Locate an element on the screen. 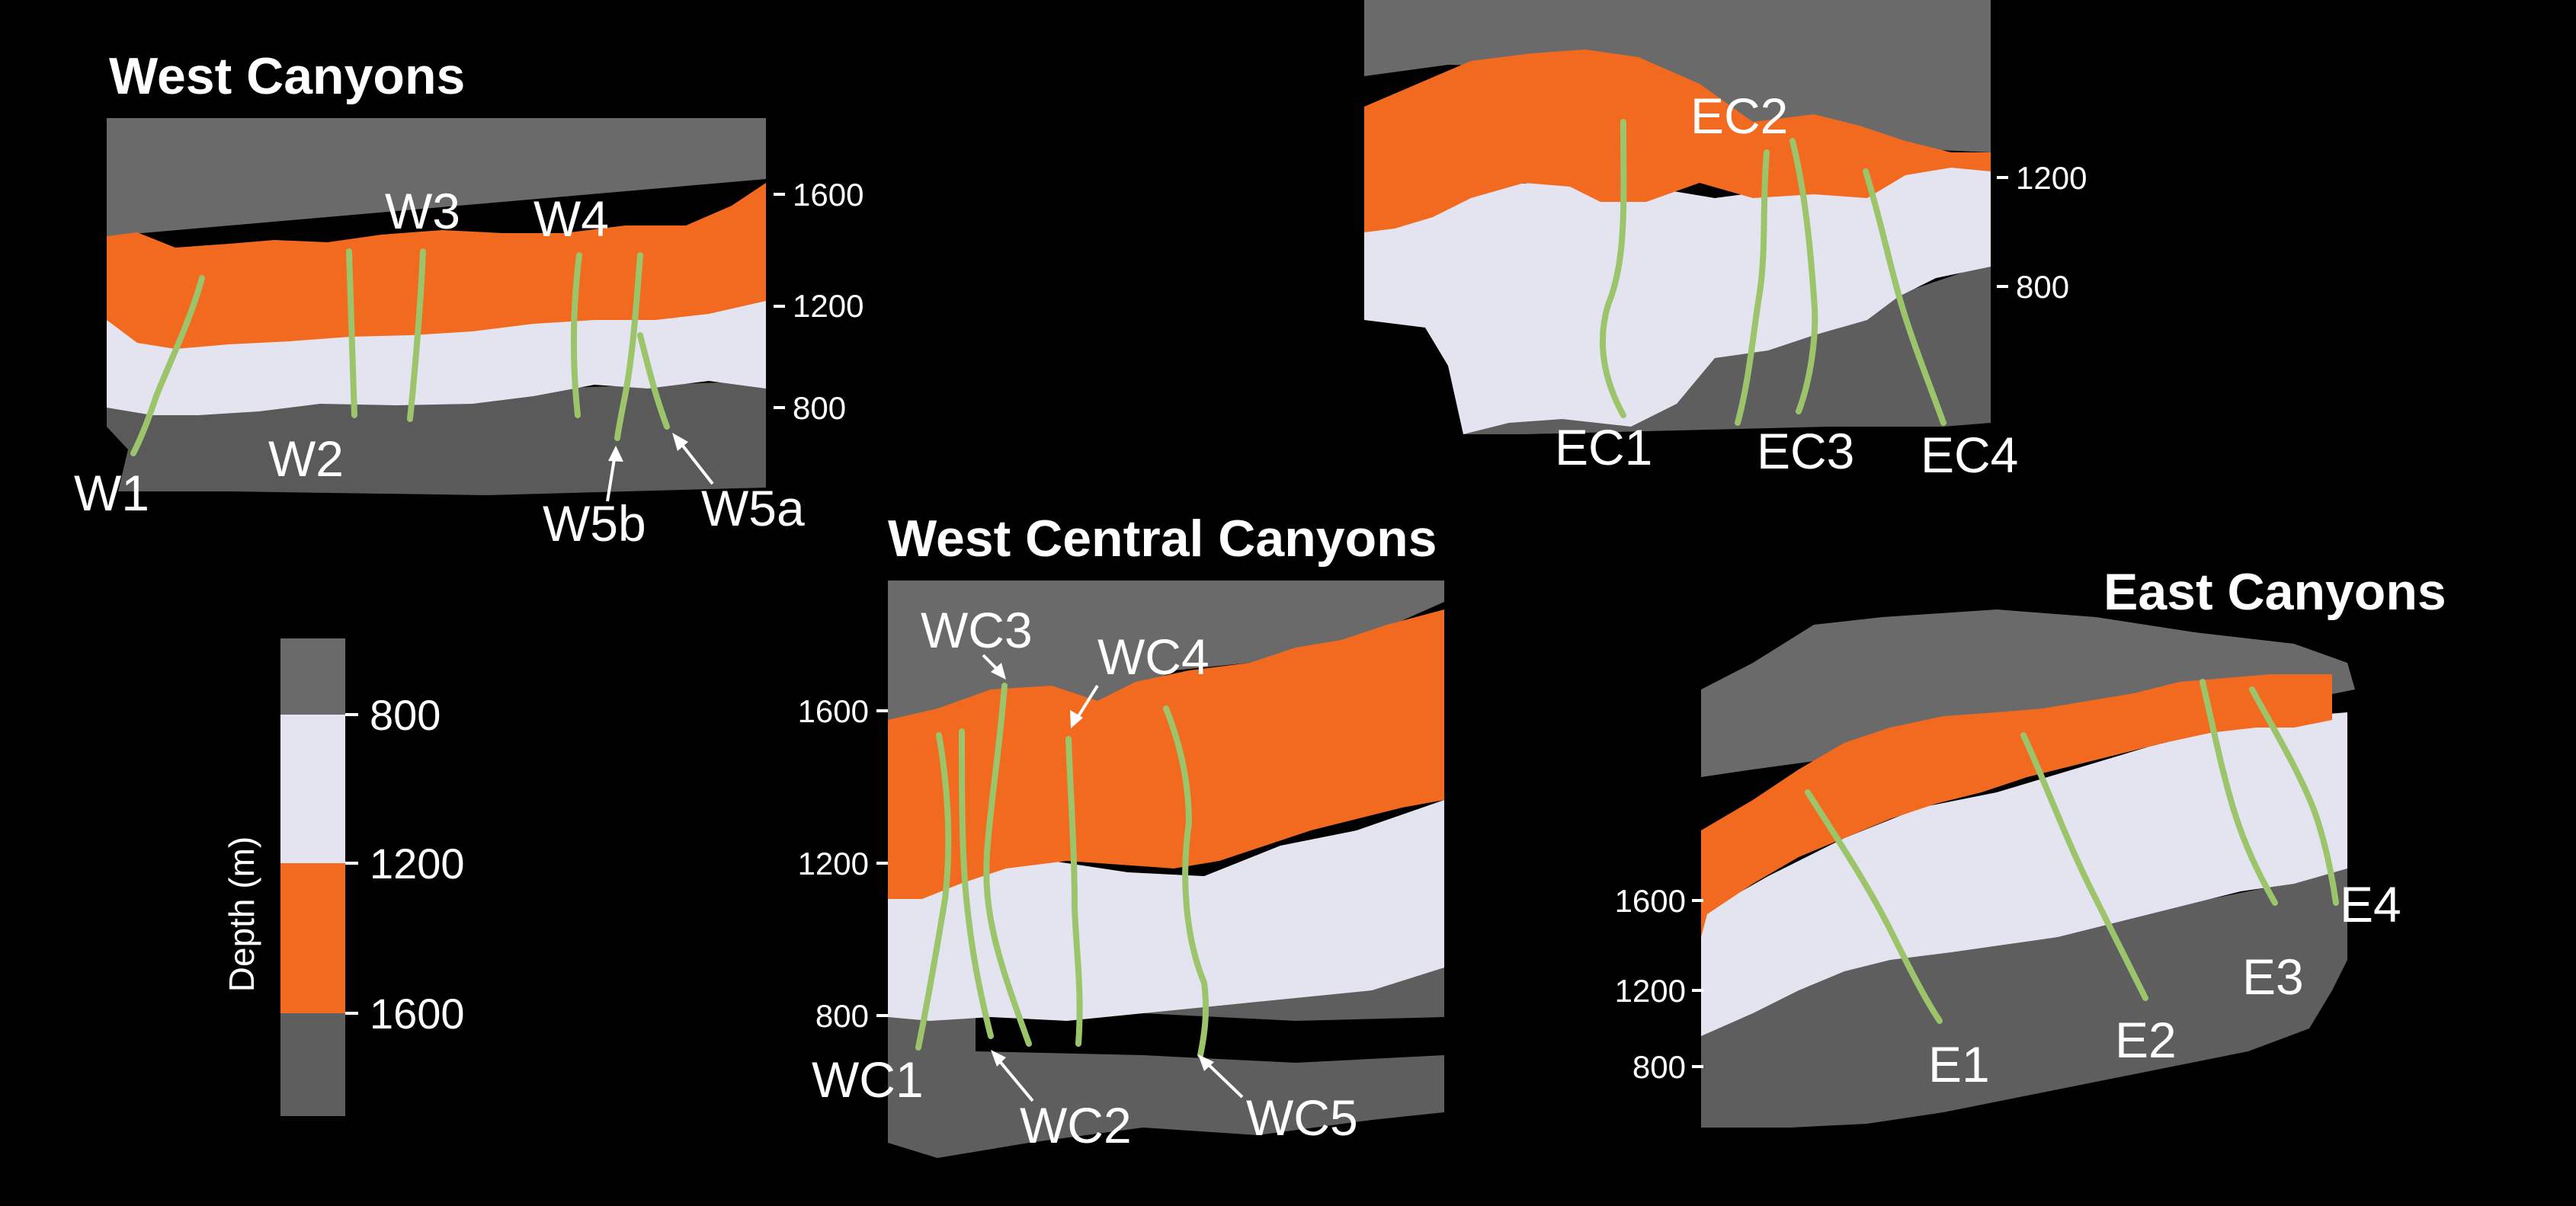  depth-legend: 800 1200 1600 Depth (m) is located at coordinates (343, 877).